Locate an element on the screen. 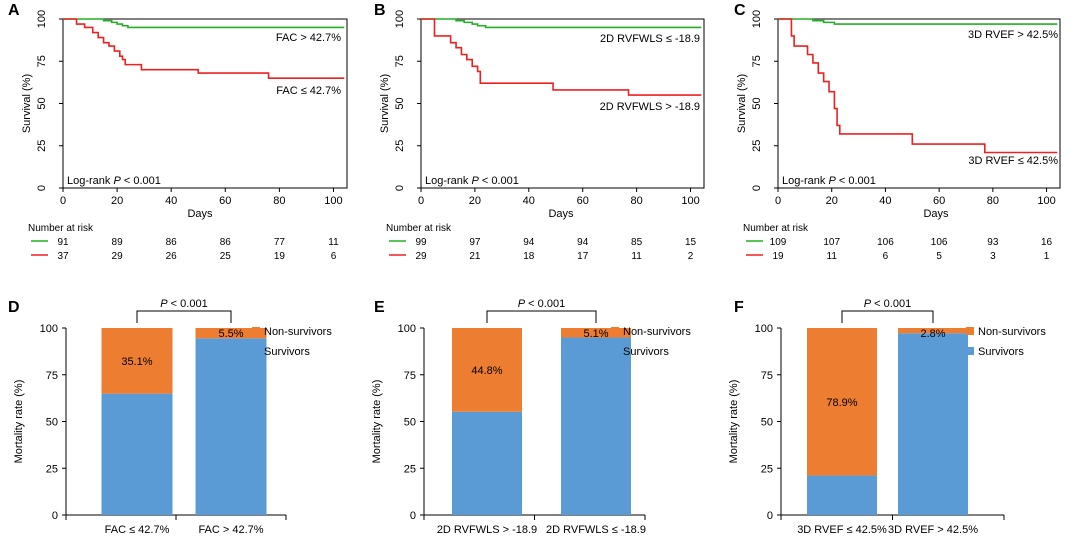  panel-b-risk-title: Number at risk is located at coordinates (419, 228).